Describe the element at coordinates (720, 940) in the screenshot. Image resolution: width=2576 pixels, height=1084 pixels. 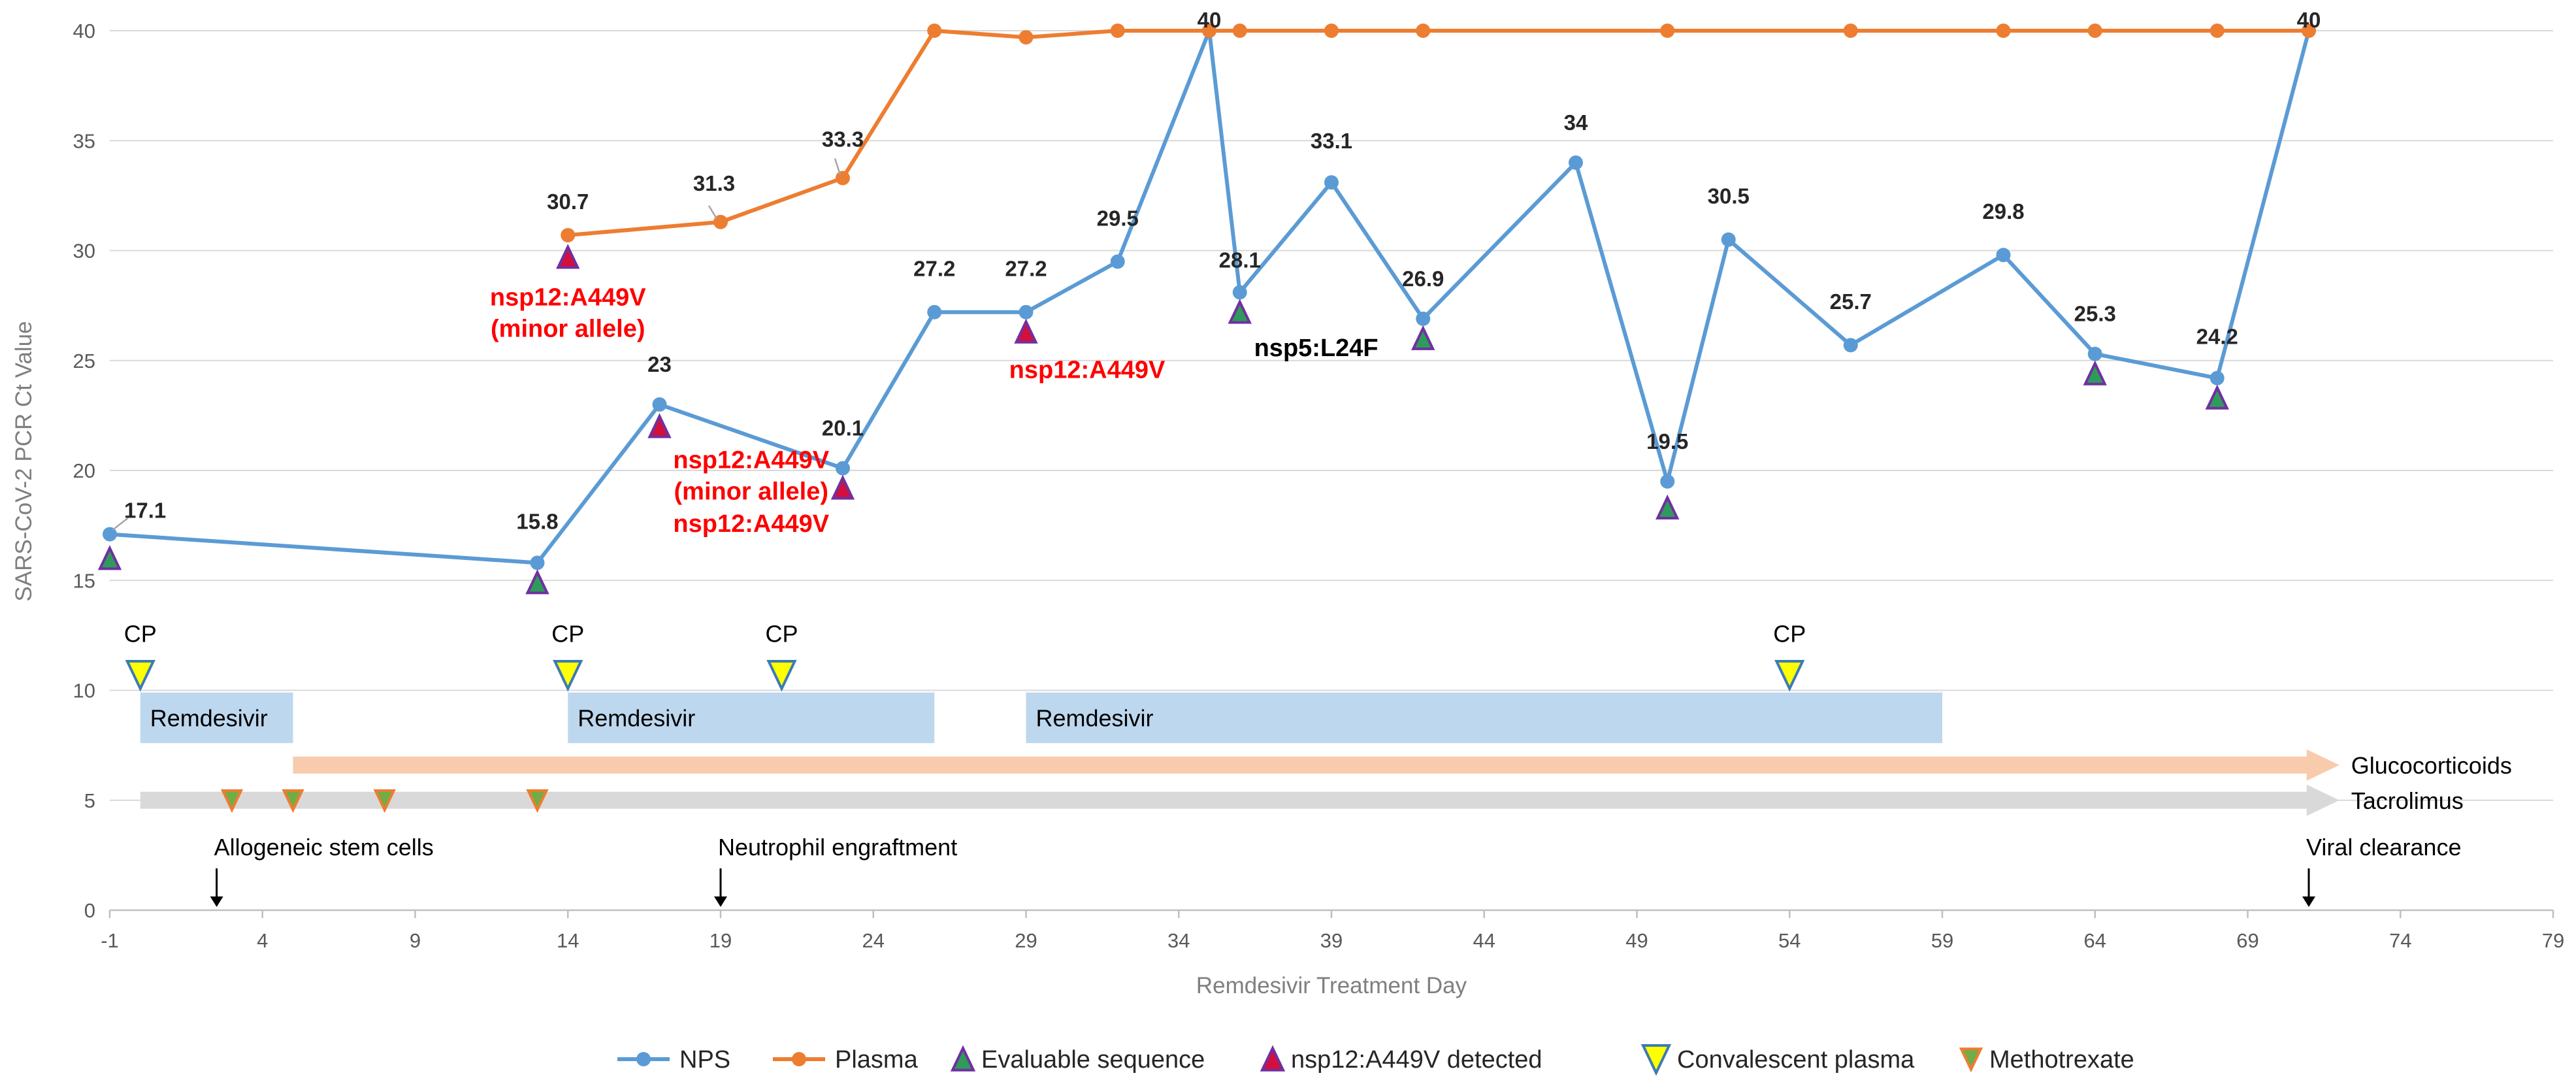
I see `x-tick-label: 19` at that location.